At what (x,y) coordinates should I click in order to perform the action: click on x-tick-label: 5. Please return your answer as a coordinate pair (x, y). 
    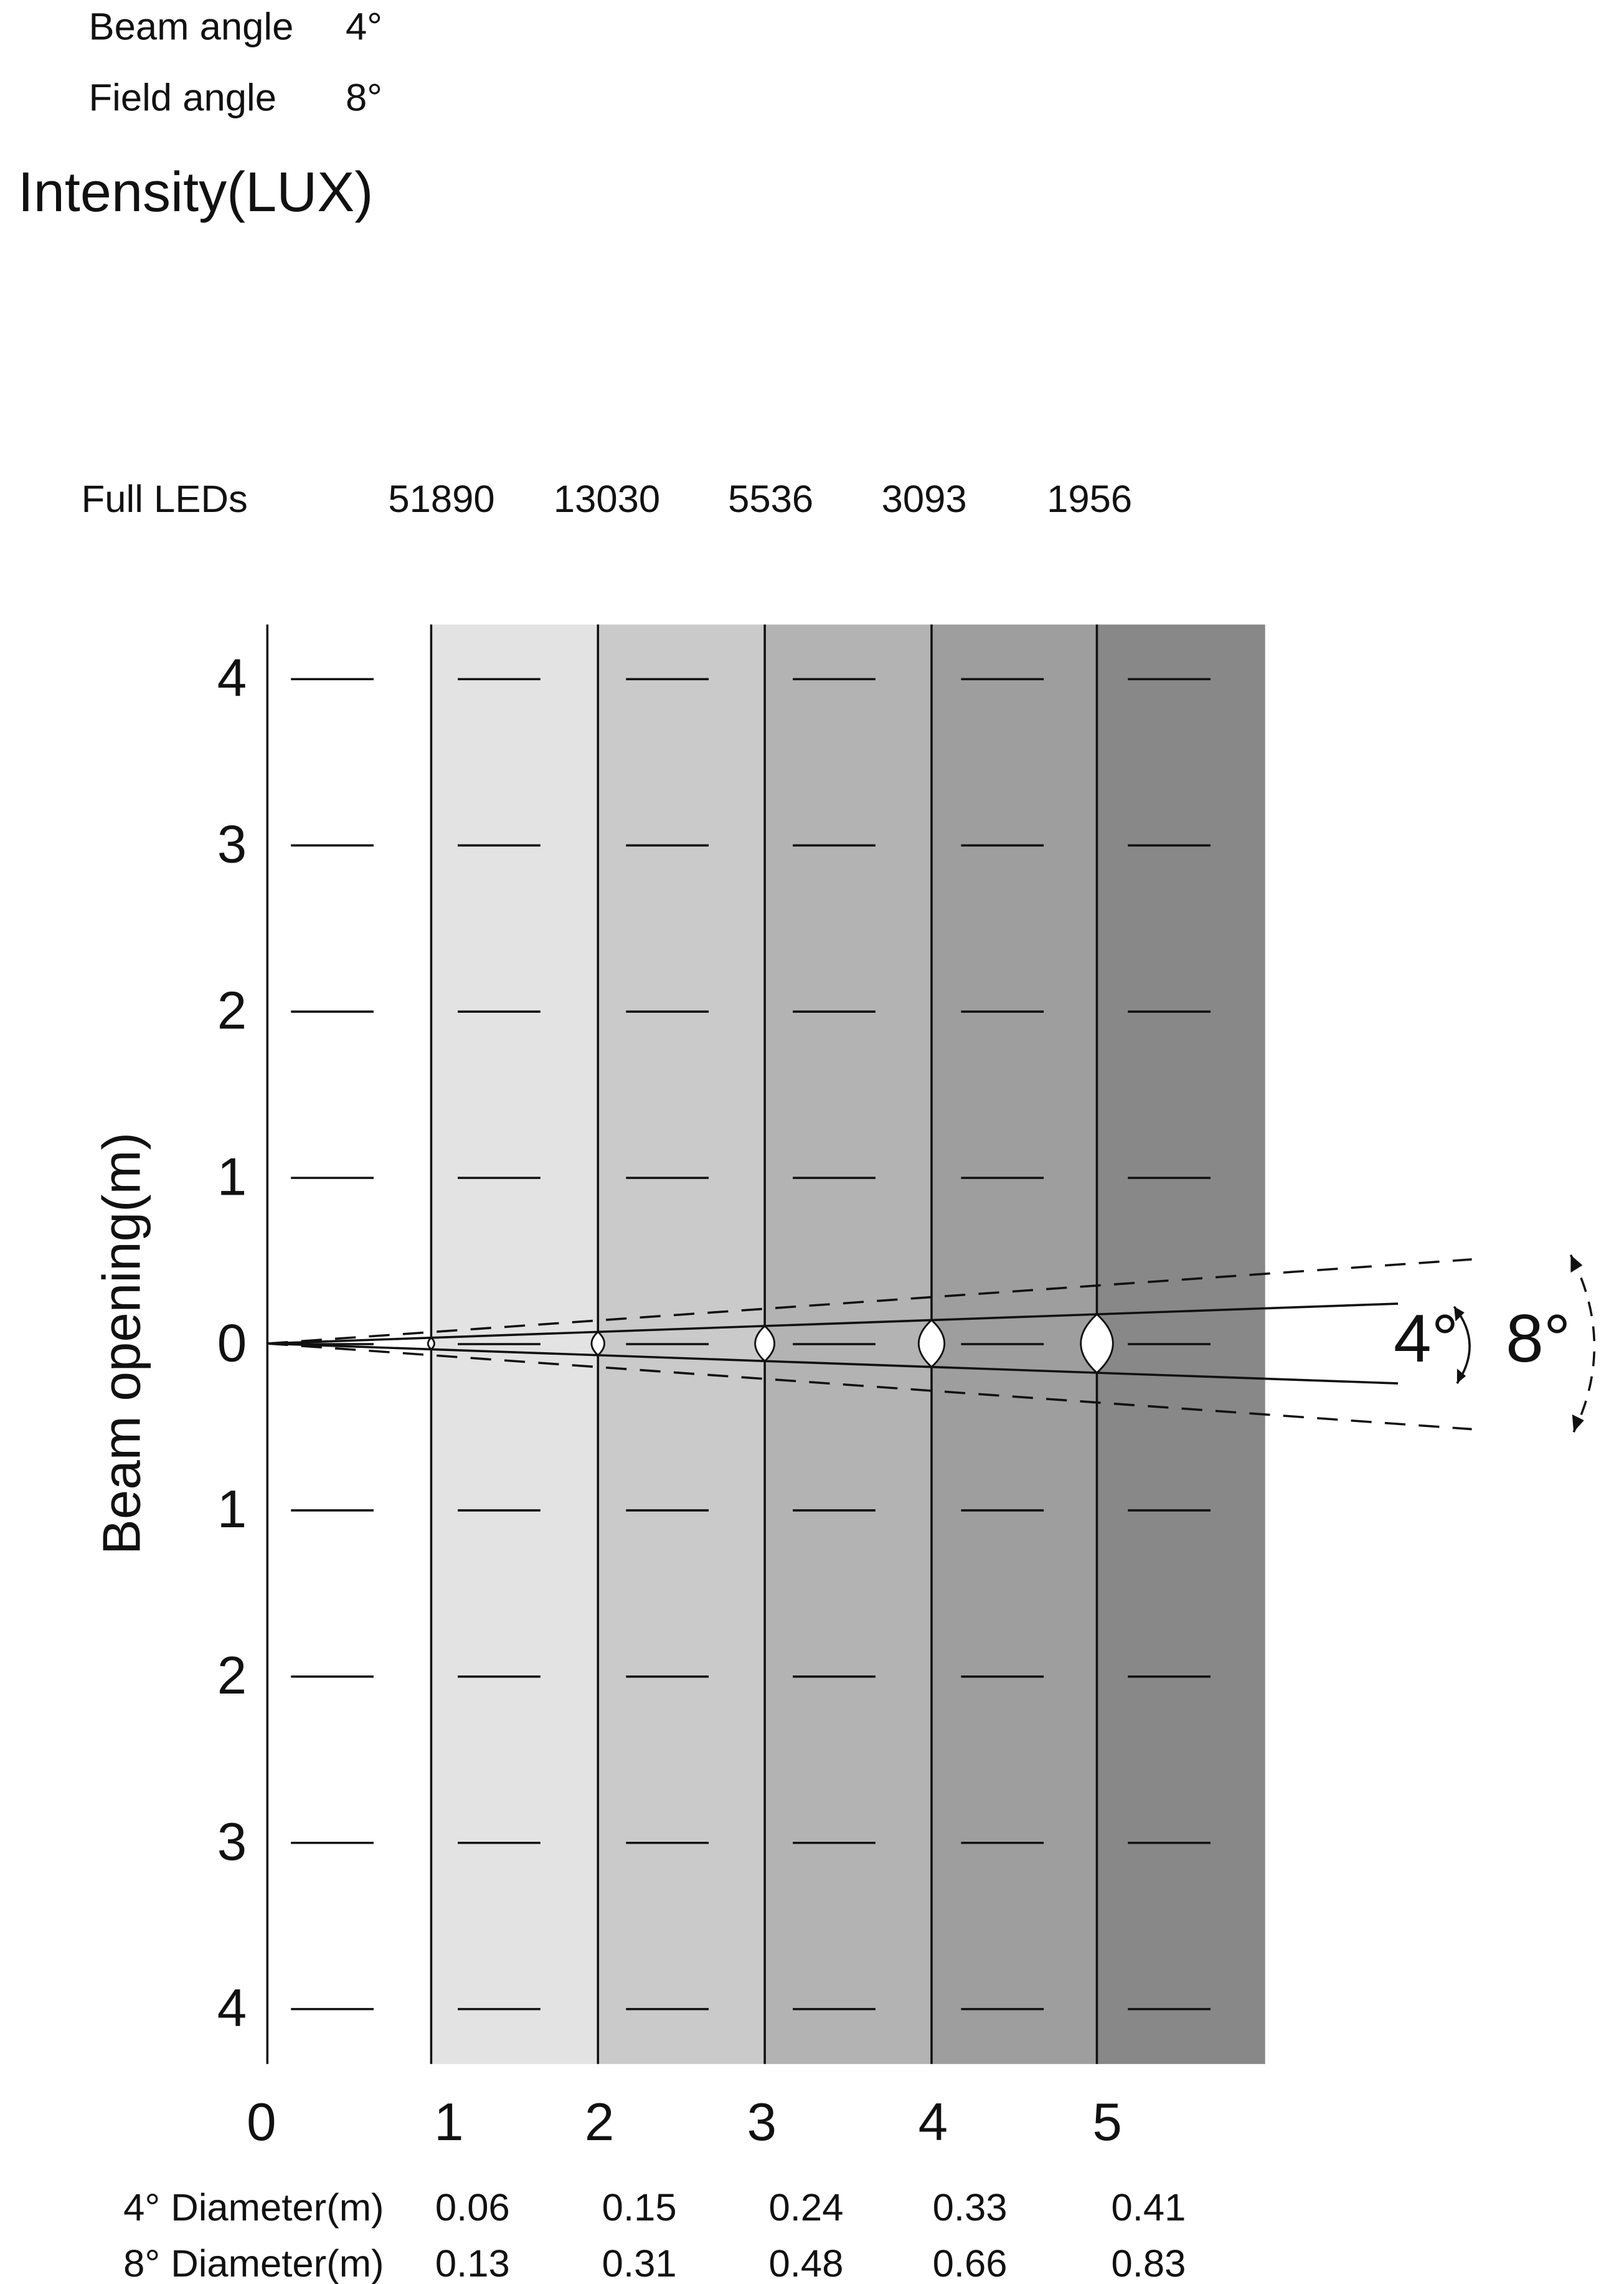
    Looking at the image, I should click on (1106, 2122).